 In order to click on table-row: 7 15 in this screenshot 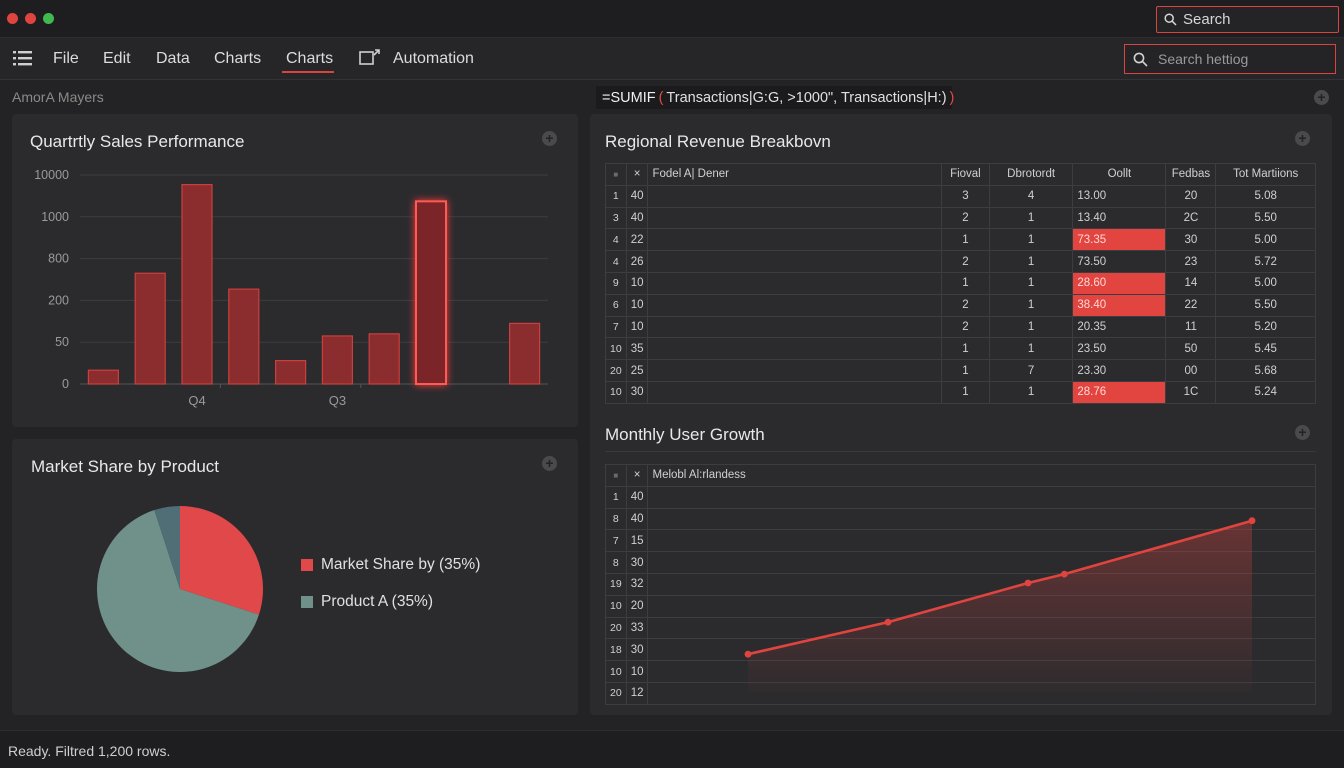, I will do `click(960, 541)`.